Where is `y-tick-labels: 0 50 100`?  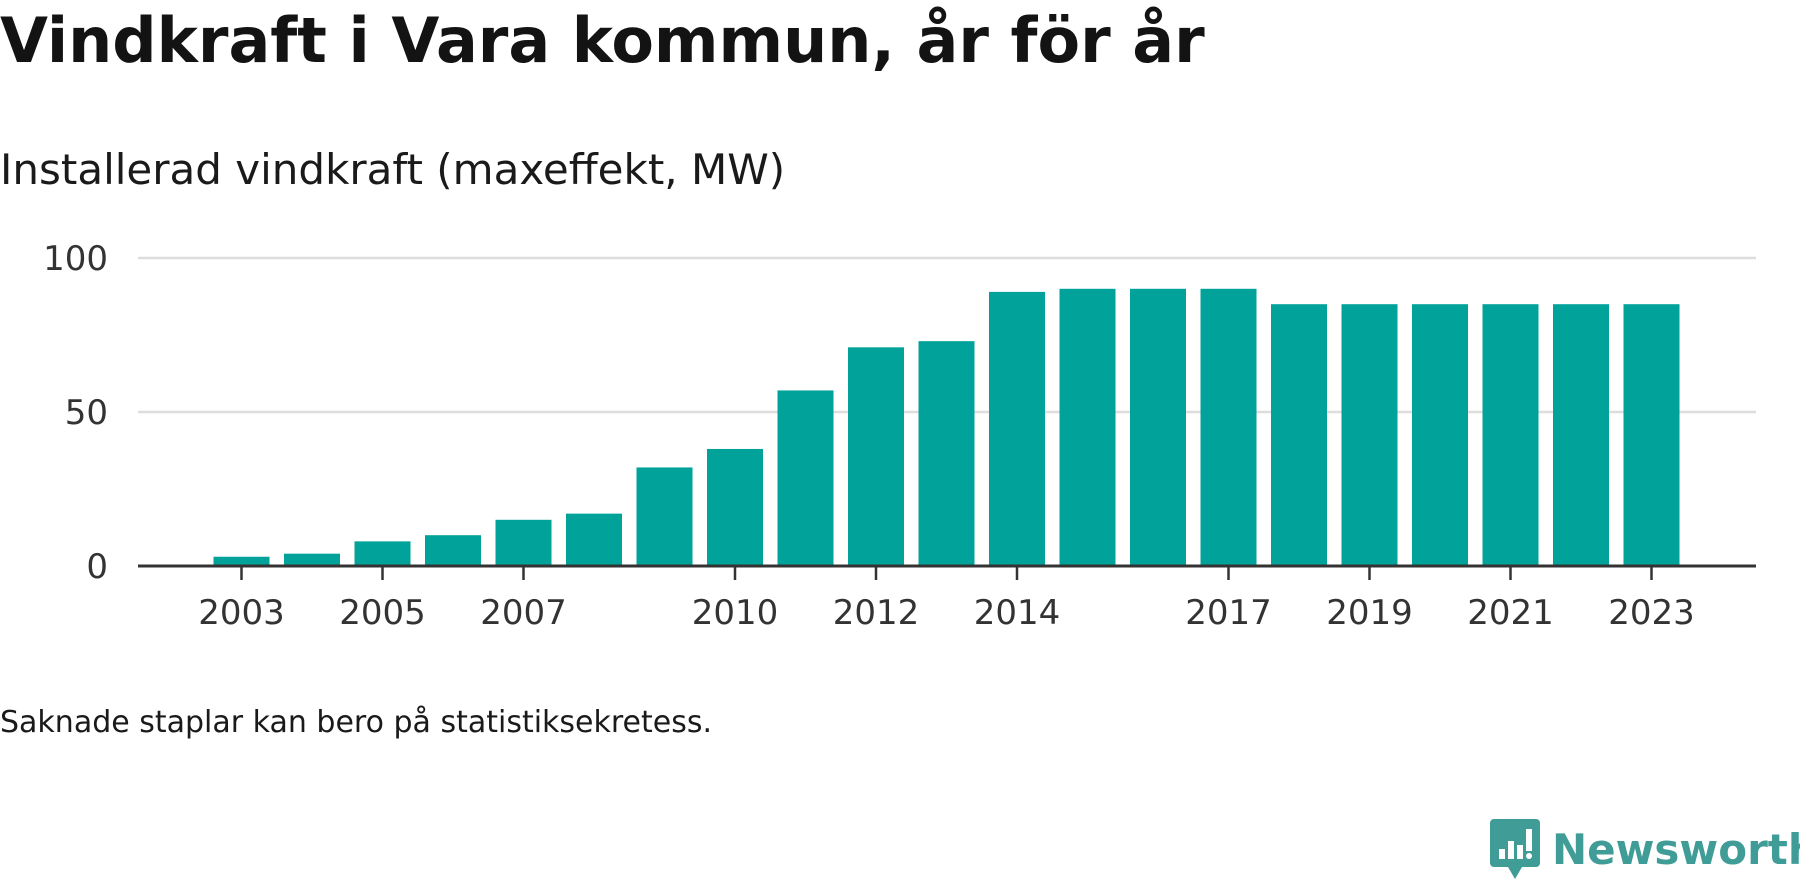
y-tick-labels: 0 50 100 is located at coordinates (75, 413).